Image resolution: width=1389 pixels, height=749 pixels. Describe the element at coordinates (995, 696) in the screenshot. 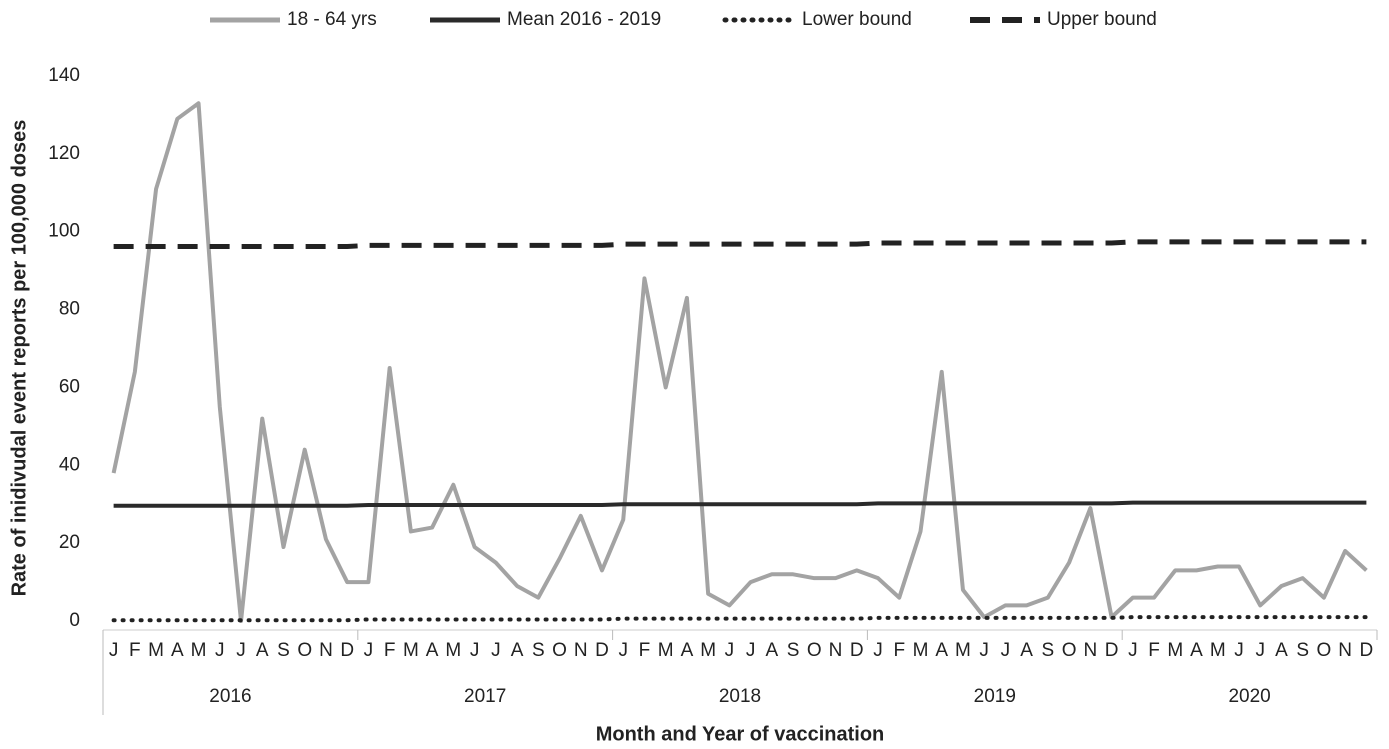

I see `year-label: 2019` at that location.